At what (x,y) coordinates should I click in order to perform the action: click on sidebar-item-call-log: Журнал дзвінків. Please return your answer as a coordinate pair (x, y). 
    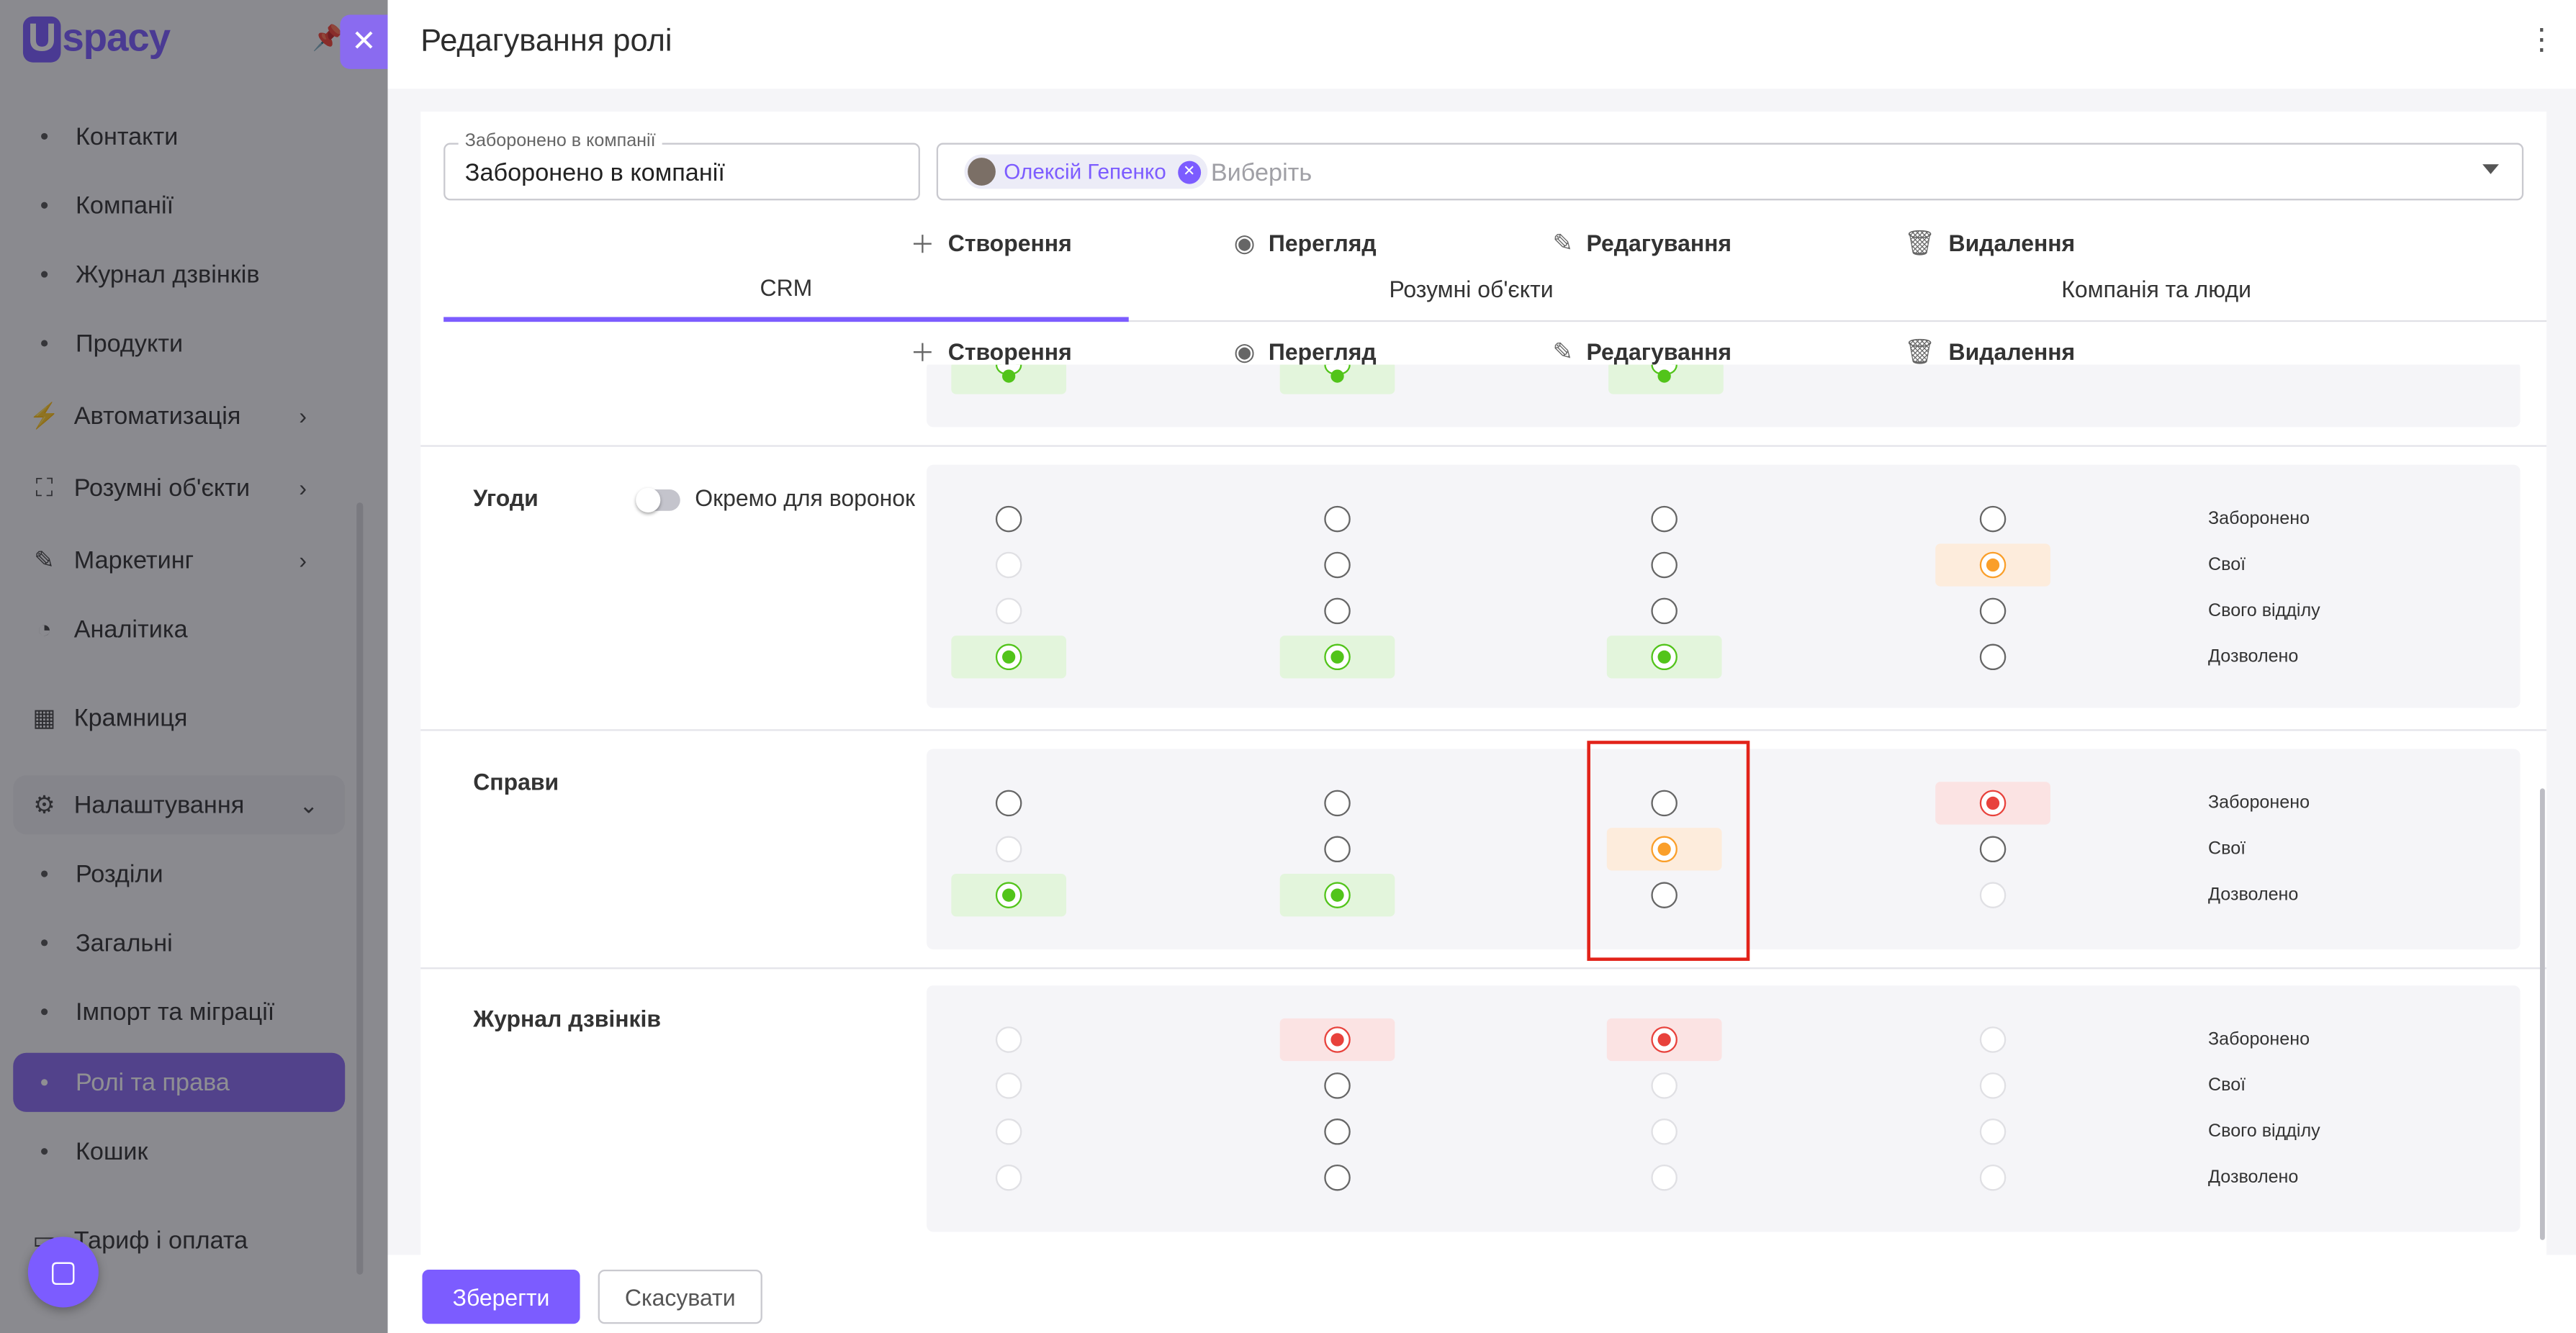
    Looking at the image, I should click on (194, 275).